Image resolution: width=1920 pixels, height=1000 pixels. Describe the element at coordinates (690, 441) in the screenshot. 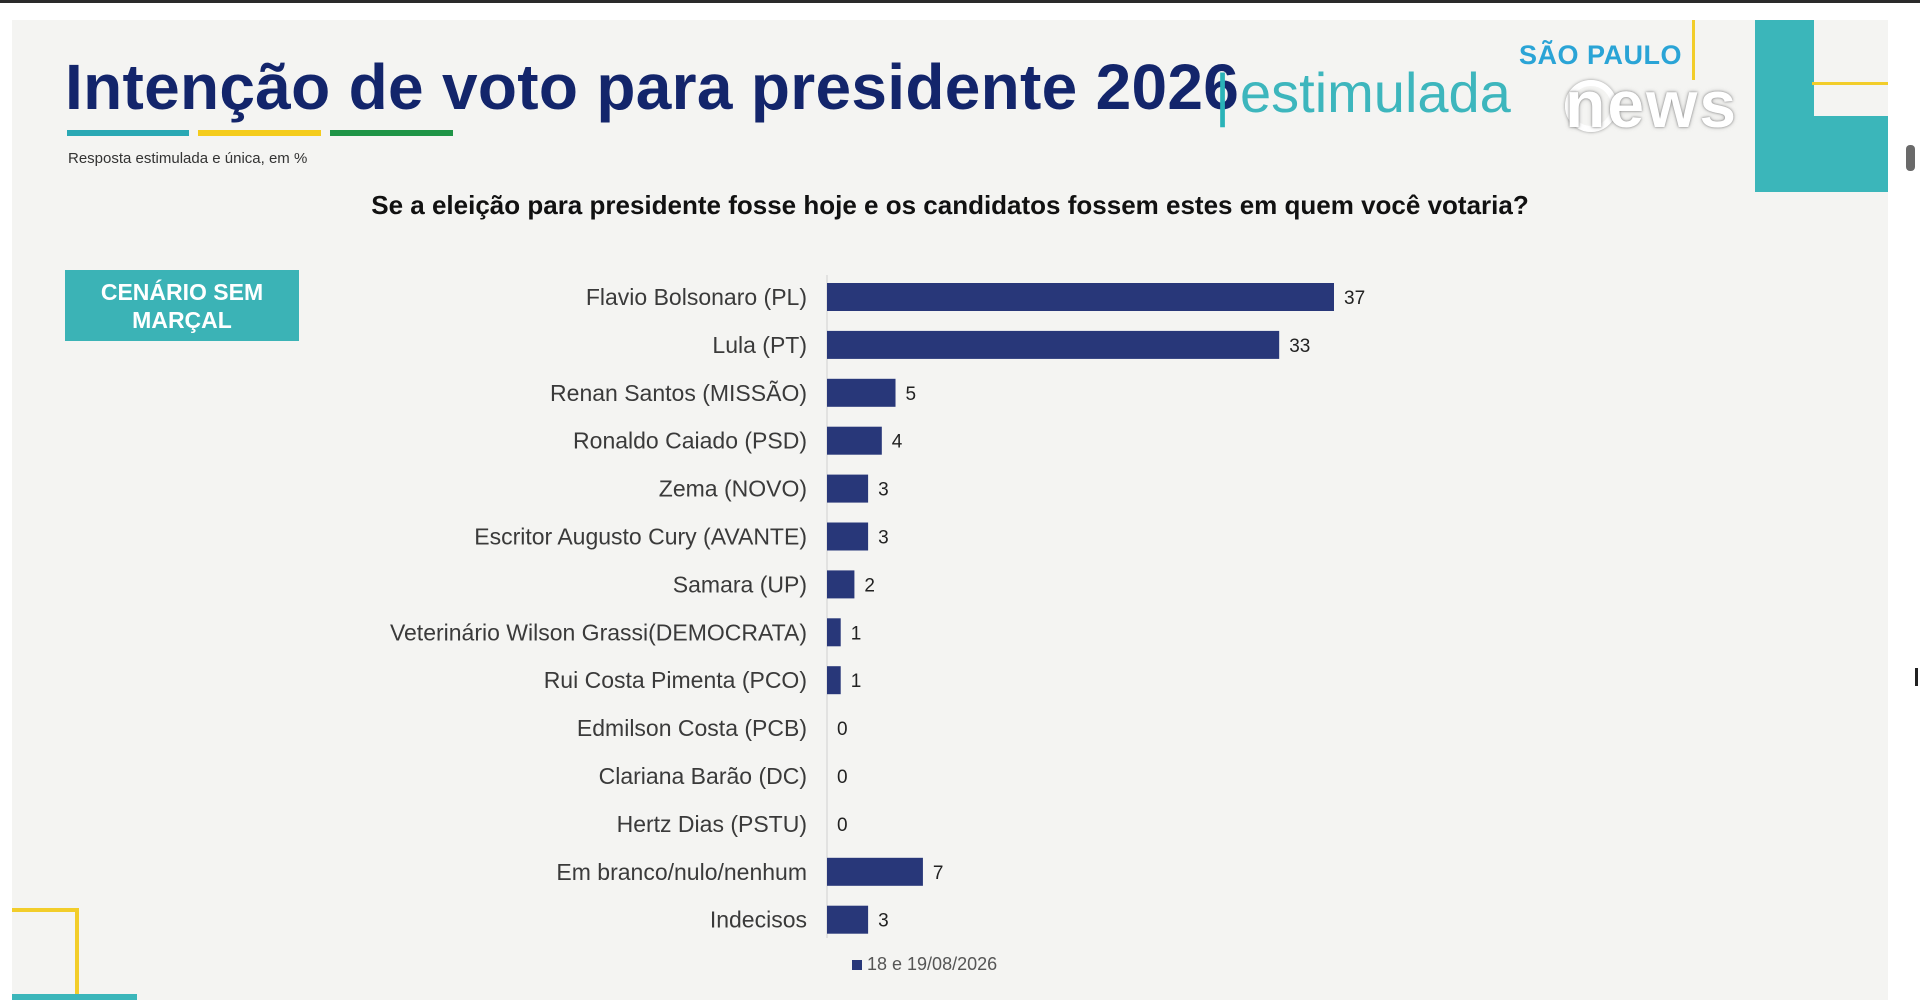

I see `category-label: Ronaldo Caiado (PSD)` at that location.